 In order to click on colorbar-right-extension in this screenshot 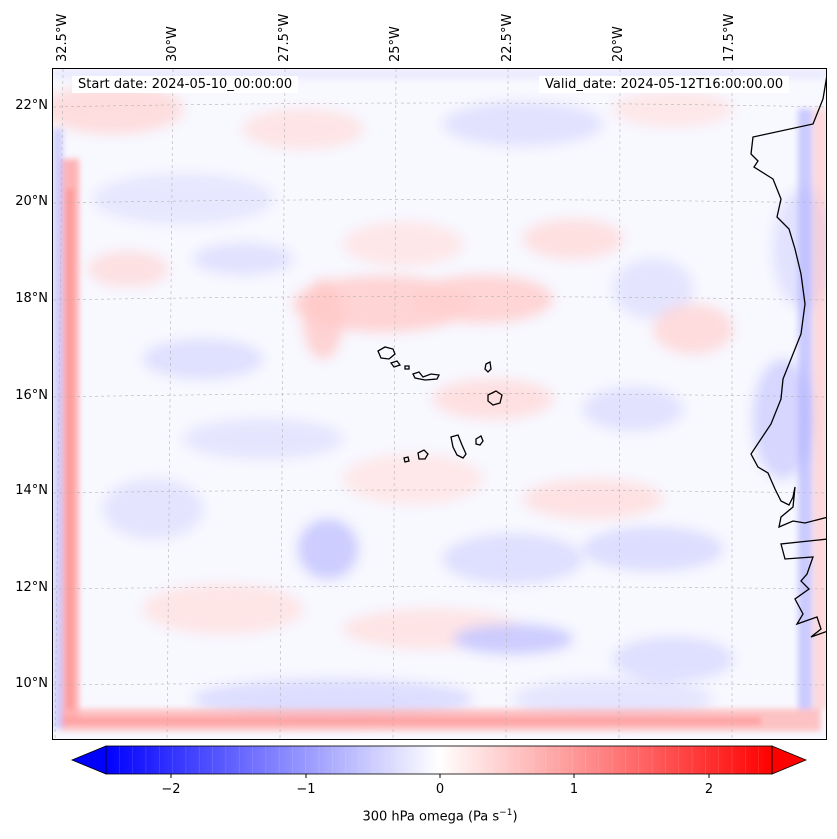, I will do `click(789, 760)`.